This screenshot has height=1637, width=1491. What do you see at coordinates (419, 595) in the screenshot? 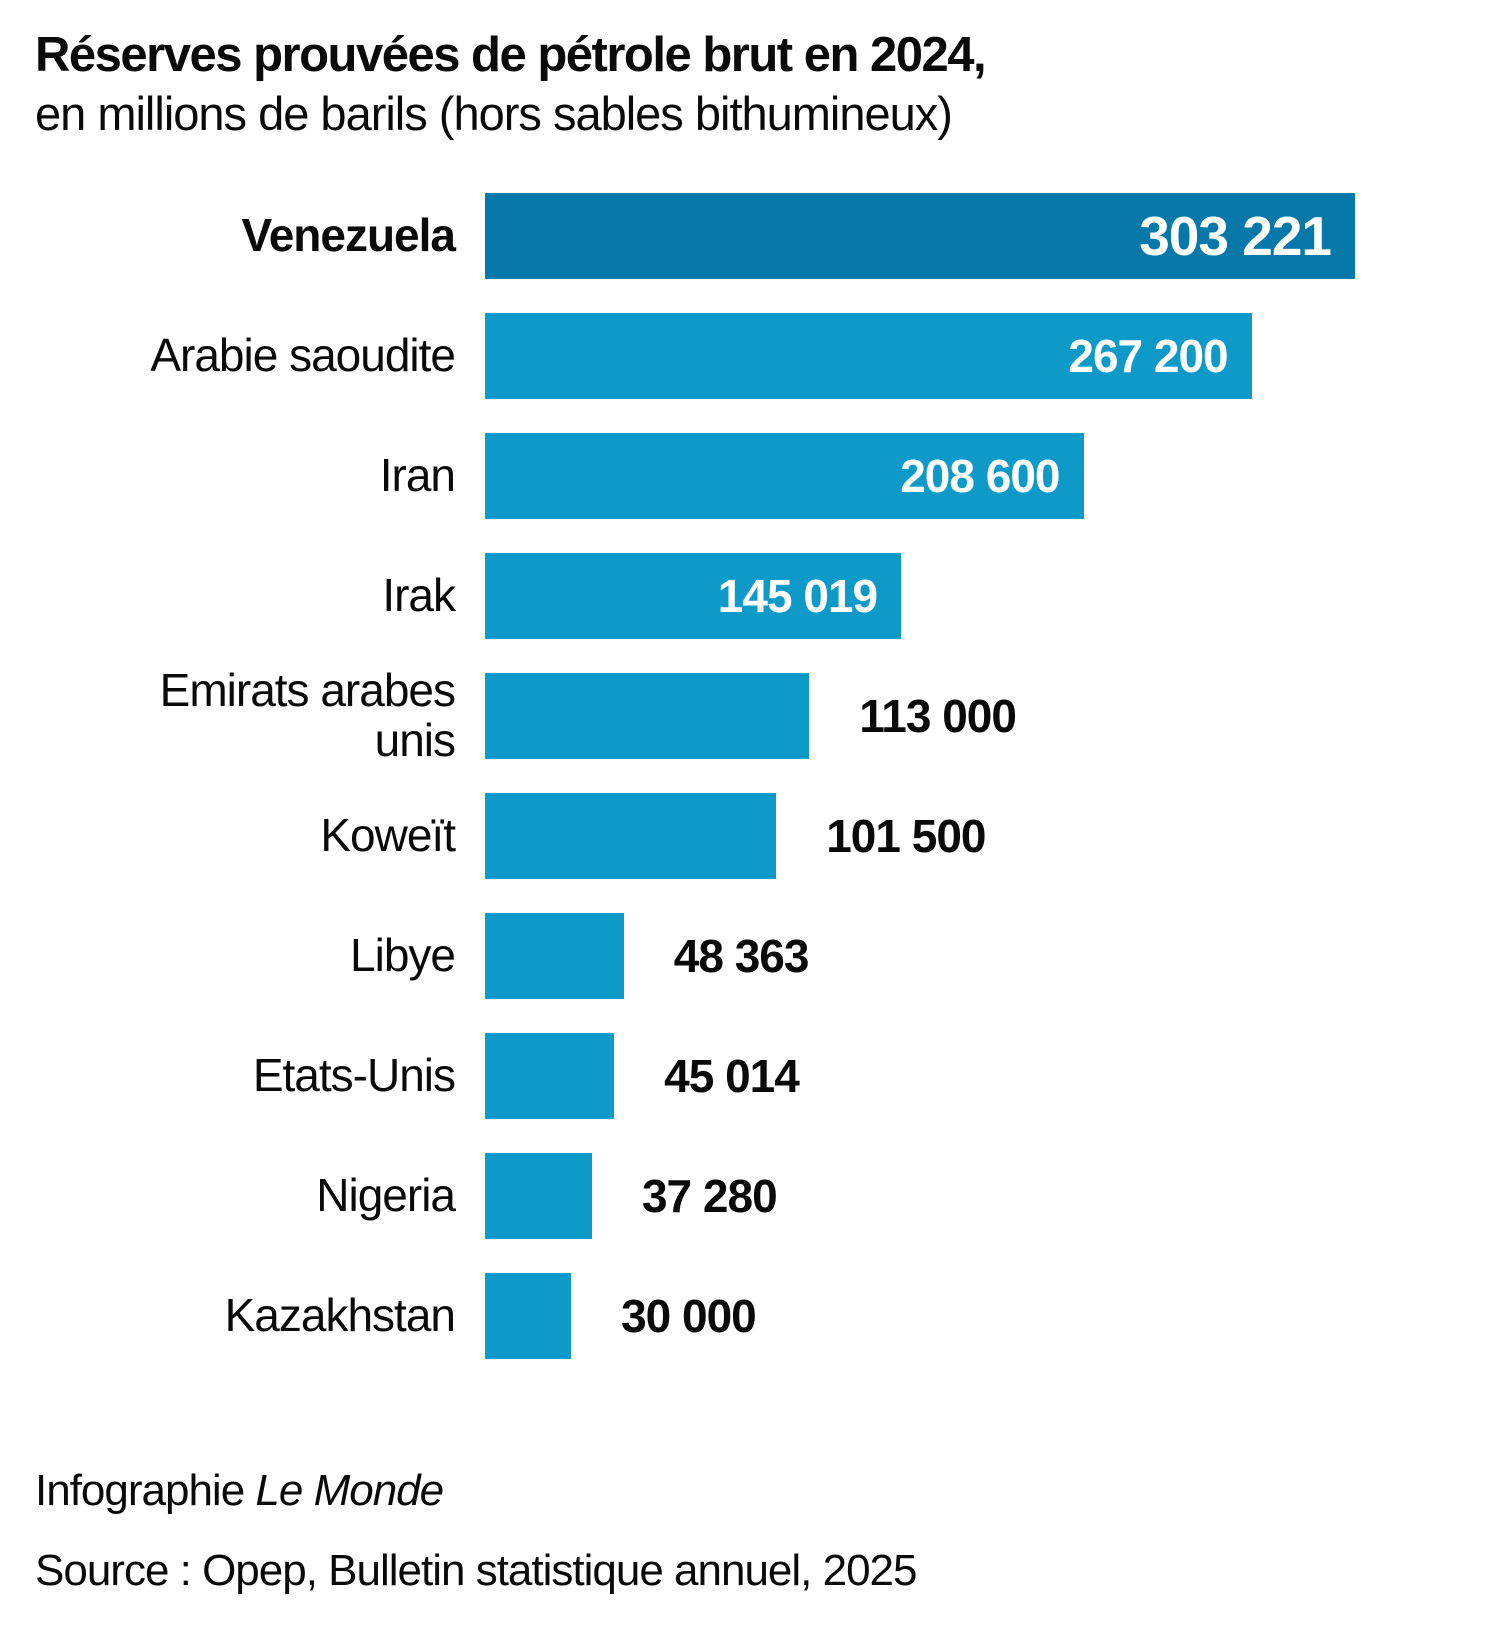
I see `category-label: Irak` at bounding box center [419, 595].